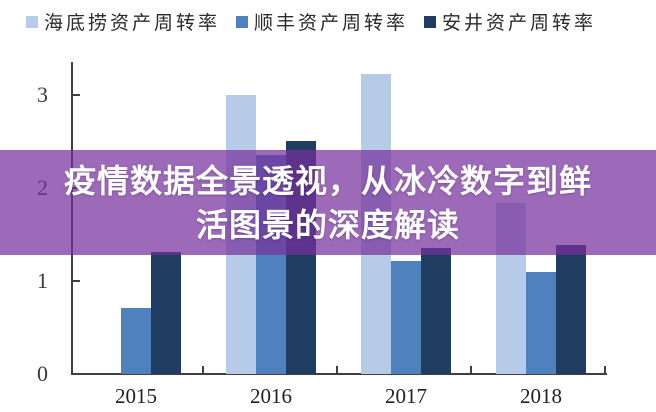  Describe the element at coordinates (242, 21) in the screenshot. I see `legend-swatch-shunfeng-icon` at that location.